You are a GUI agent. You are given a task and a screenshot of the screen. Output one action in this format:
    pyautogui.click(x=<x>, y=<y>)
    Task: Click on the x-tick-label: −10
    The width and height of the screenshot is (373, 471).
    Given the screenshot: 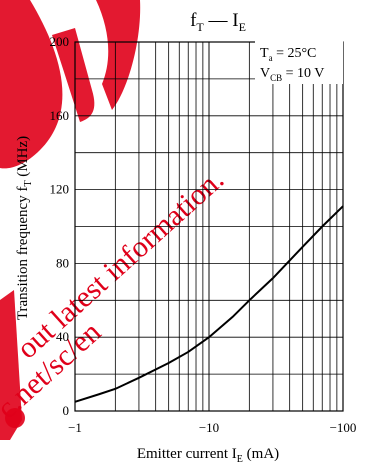 What is the action you would take?
    pyautogui.click(x=209, y=427)
    